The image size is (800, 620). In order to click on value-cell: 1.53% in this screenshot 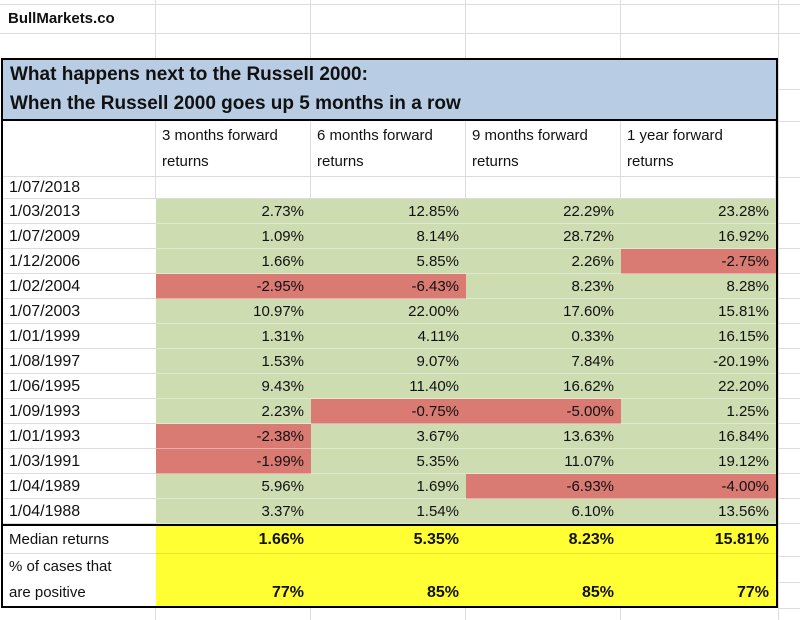, I will do `click(233, 361)`.